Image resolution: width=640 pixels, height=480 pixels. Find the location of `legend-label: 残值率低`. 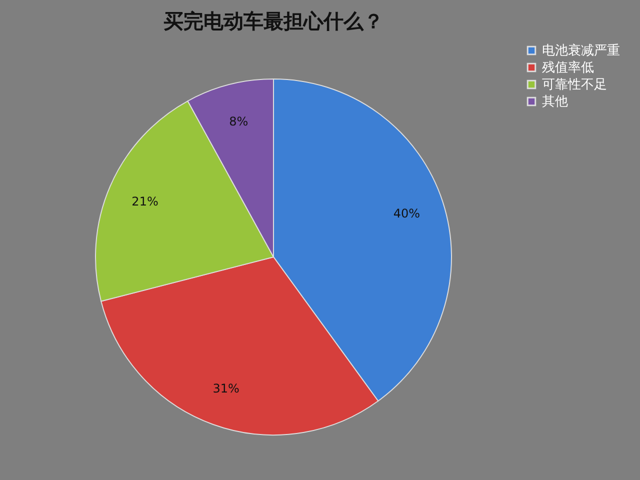

legend-label: 残值率低 is located at coordinates (568, 68).